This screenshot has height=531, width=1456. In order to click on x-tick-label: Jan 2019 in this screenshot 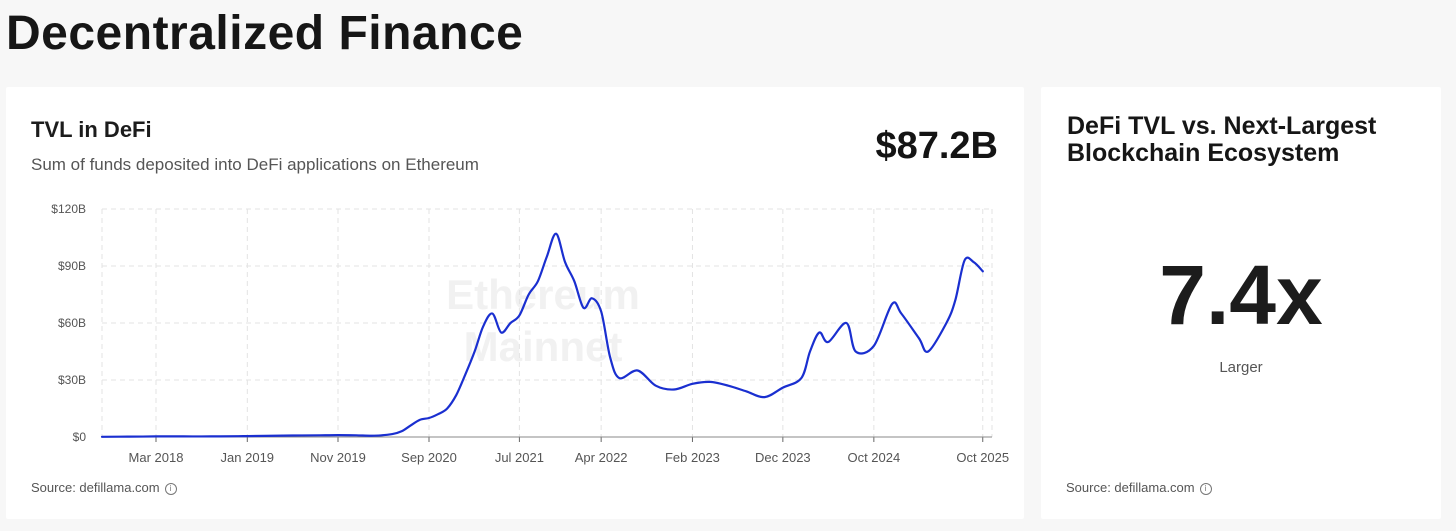, I will do `click(248, 457)`.